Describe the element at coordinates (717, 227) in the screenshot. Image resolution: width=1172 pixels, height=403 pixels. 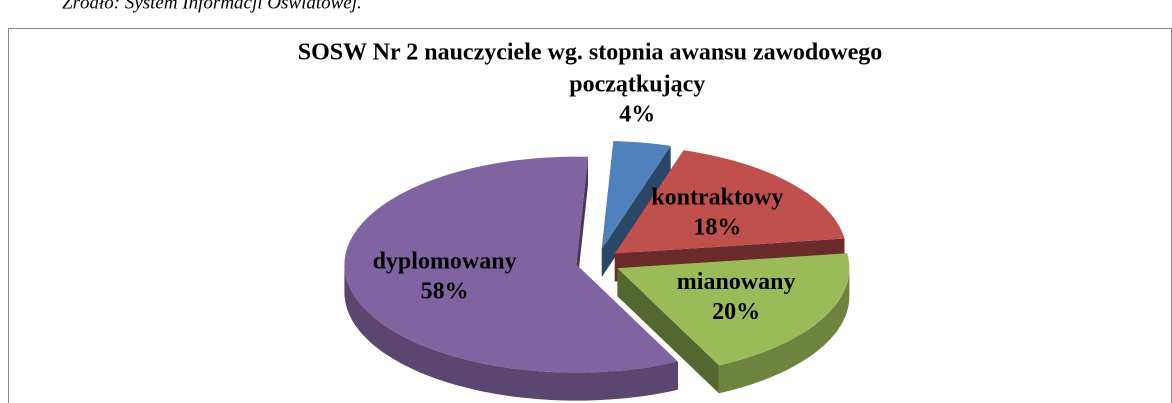
I see `data-label-value: 18%` at that location.